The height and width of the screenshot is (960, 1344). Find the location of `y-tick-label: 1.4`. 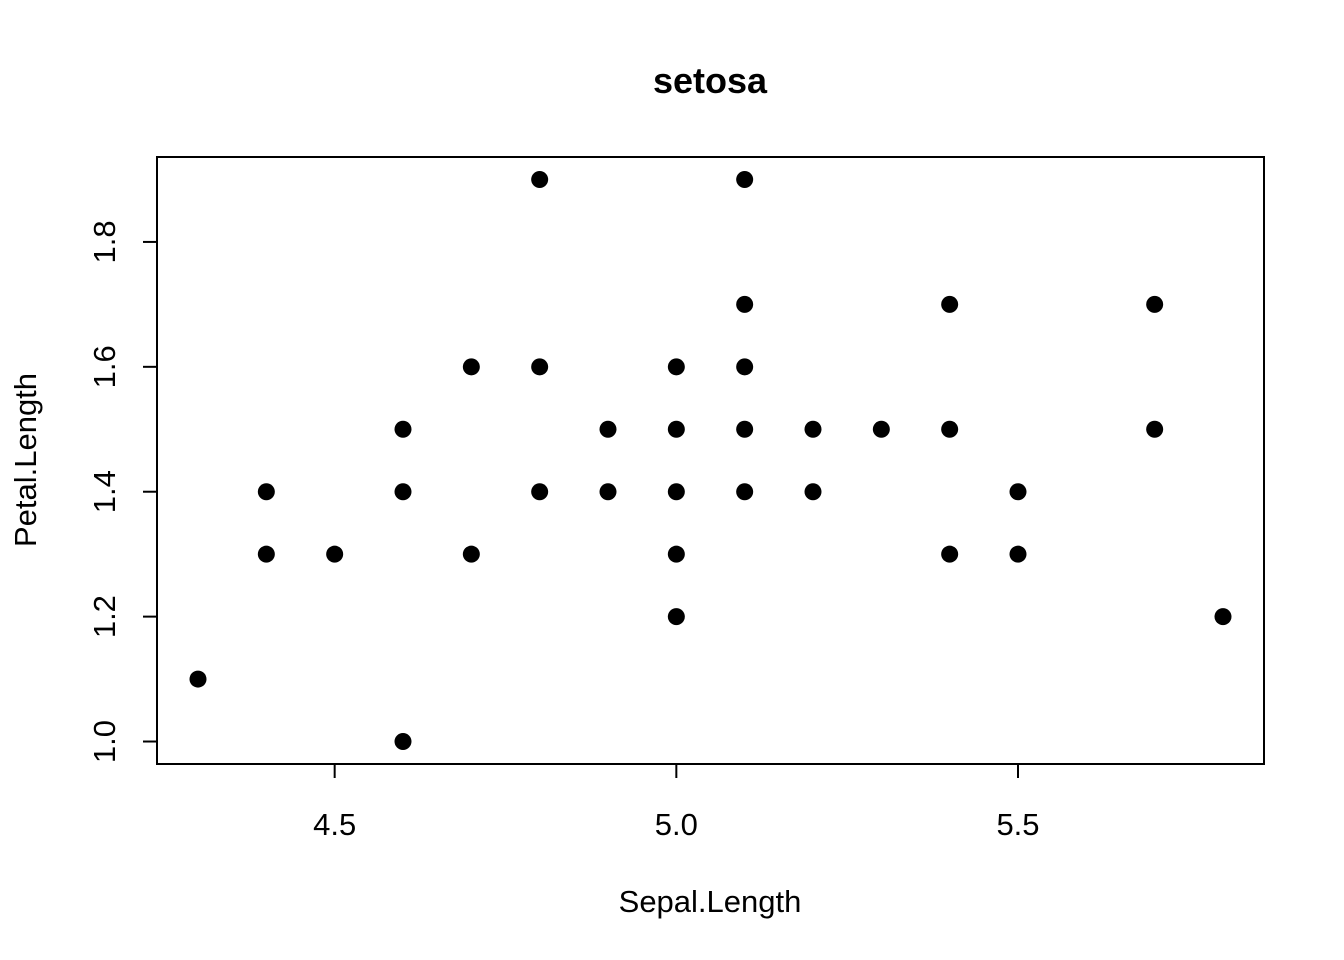

y-tick-label: 1.4 is located at coordinates (104, 491).